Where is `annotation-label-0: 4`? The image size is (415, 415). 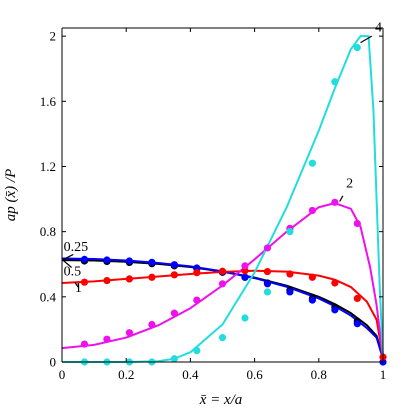 annotation-label-0: 4 is located at coordinates (378, 27).